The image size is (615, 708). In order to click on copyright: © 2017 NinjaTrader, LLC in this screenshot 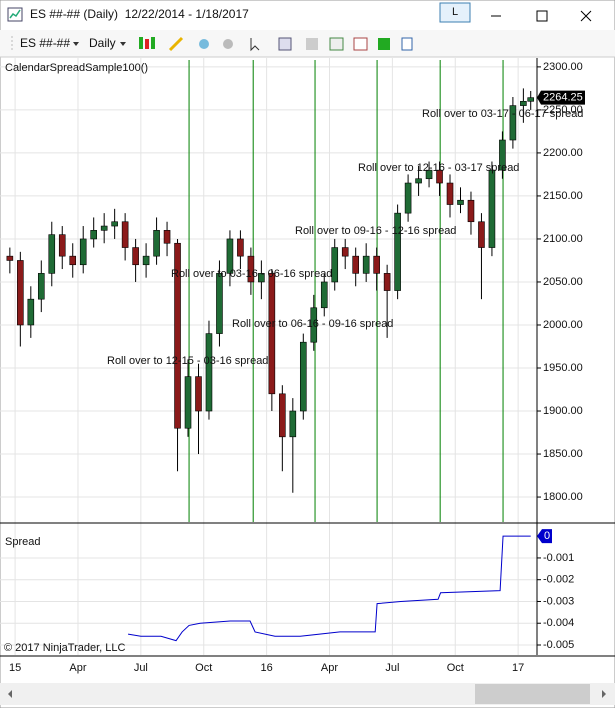, I will do `click(64, 648)`.